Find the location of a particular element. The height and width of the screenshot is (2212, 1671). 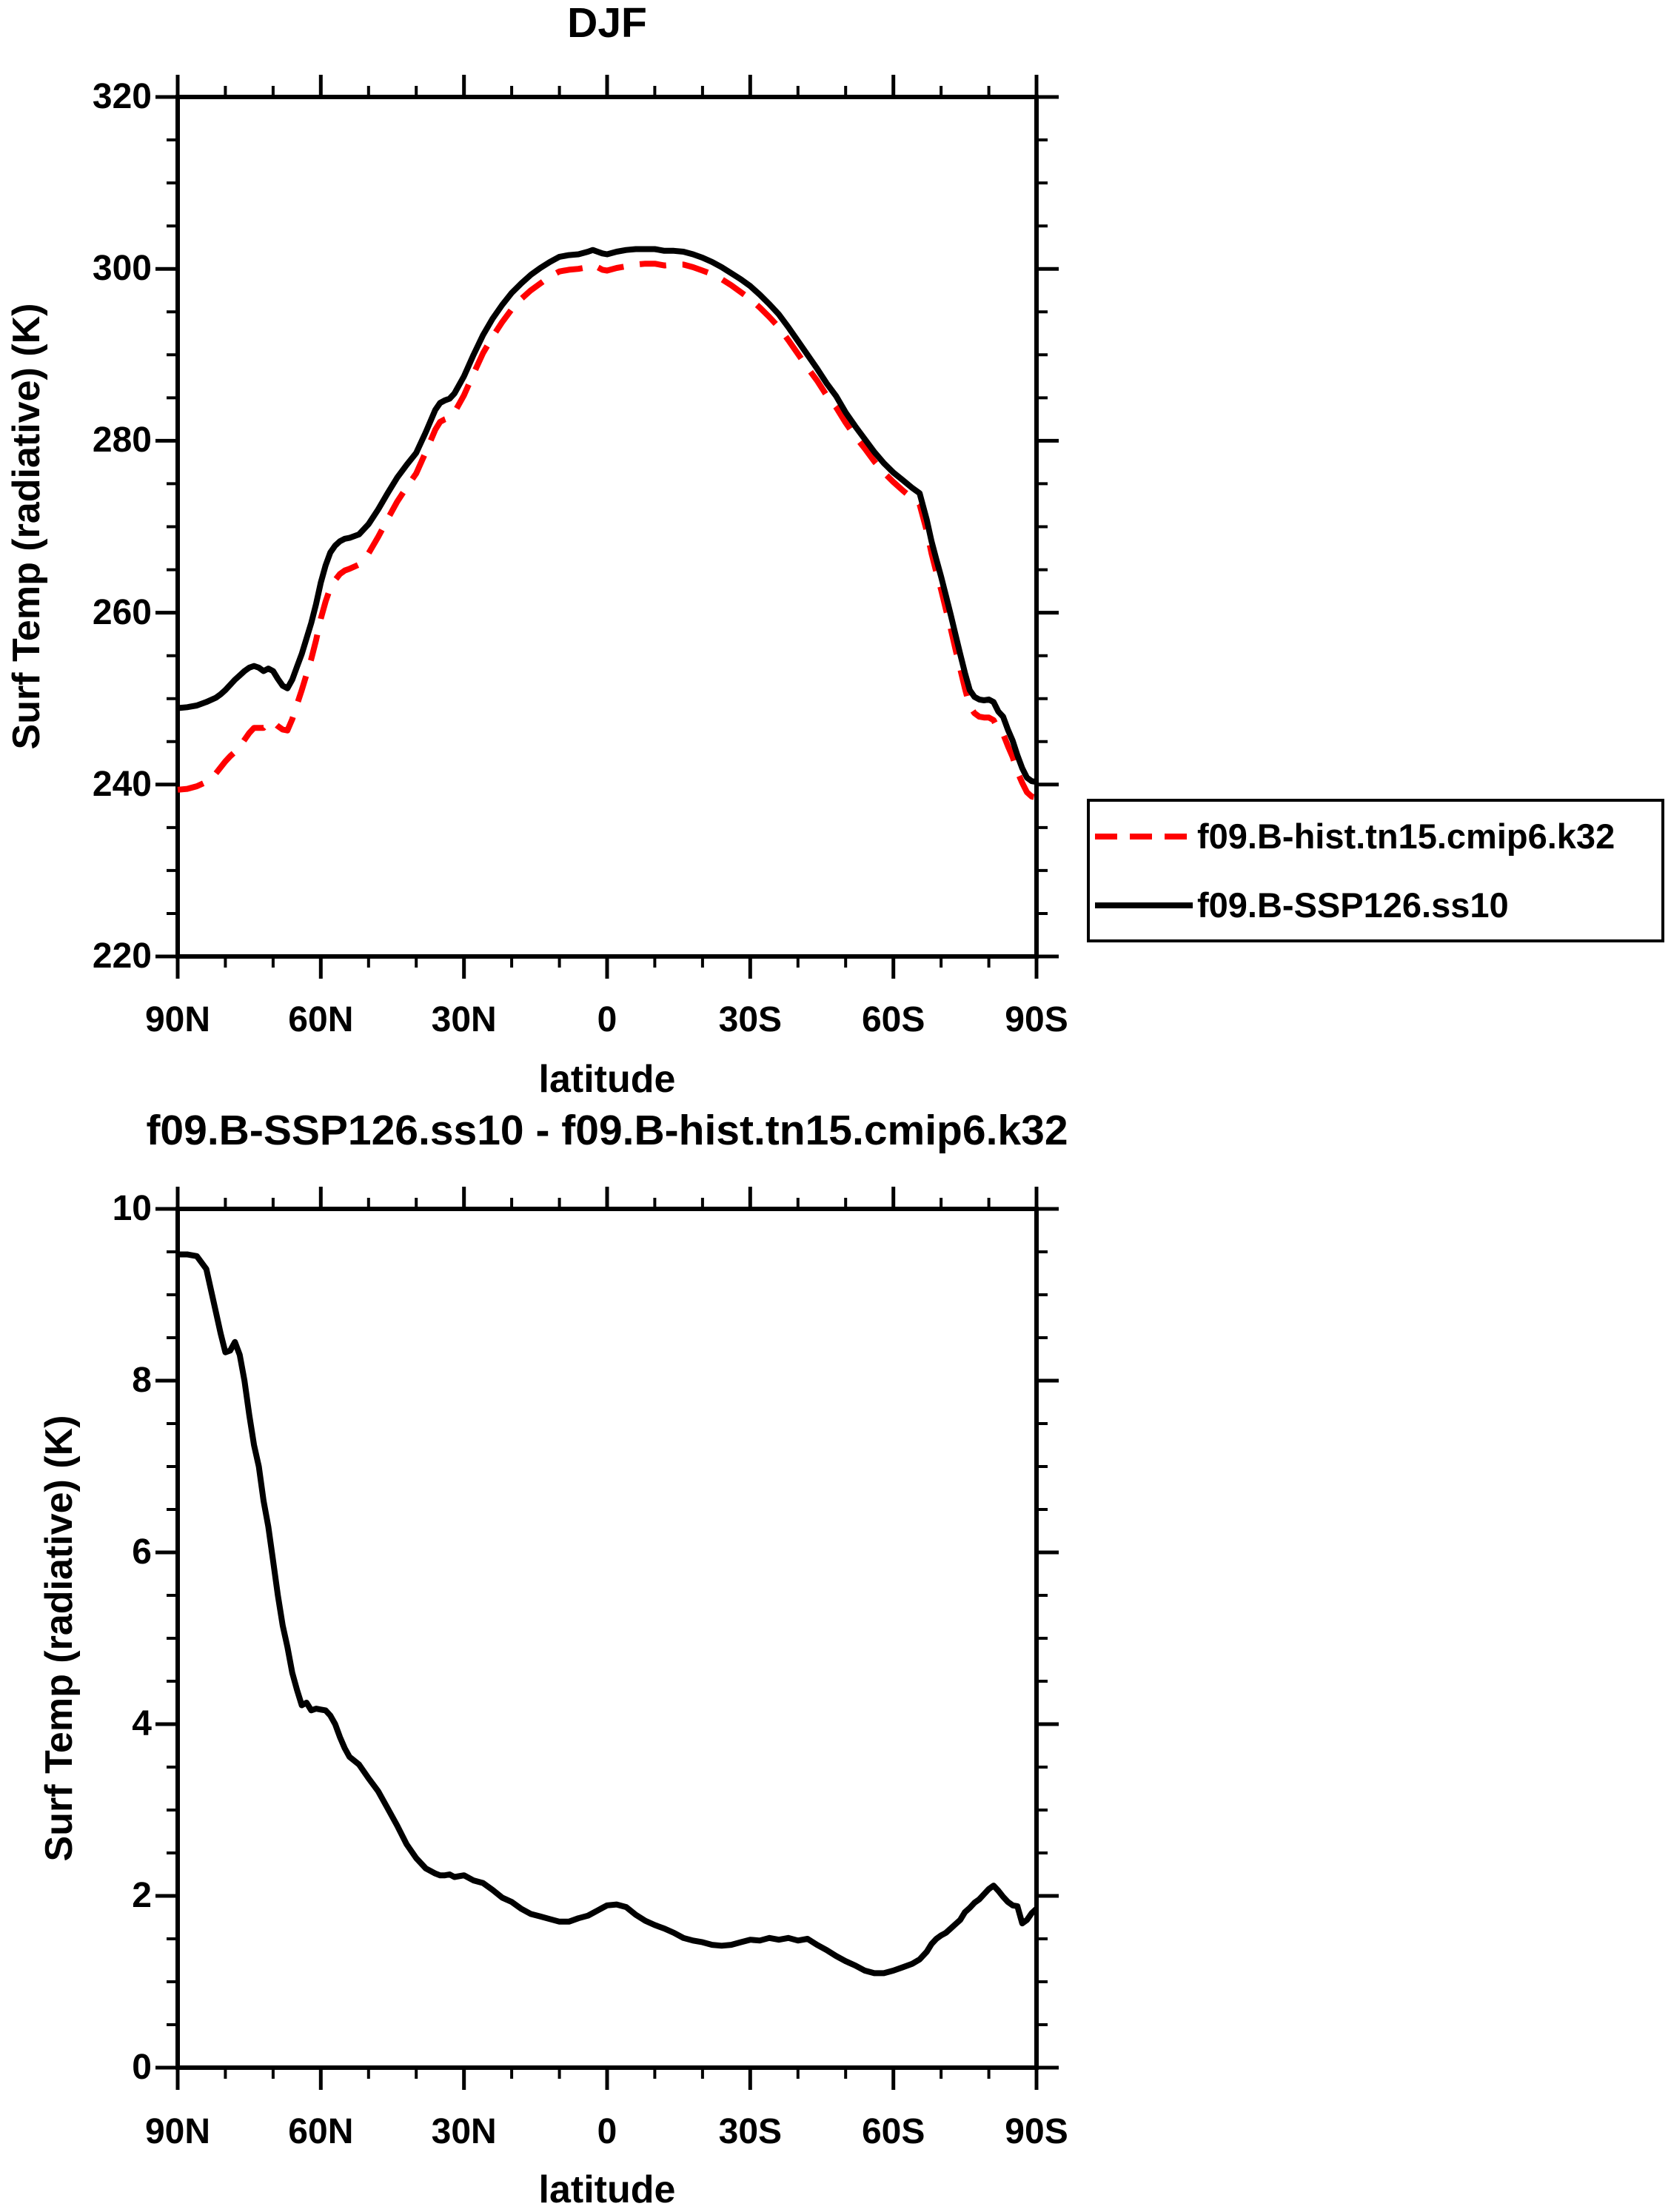

panel1-y-tick-label: 260 is located at coordinates (122, 612).